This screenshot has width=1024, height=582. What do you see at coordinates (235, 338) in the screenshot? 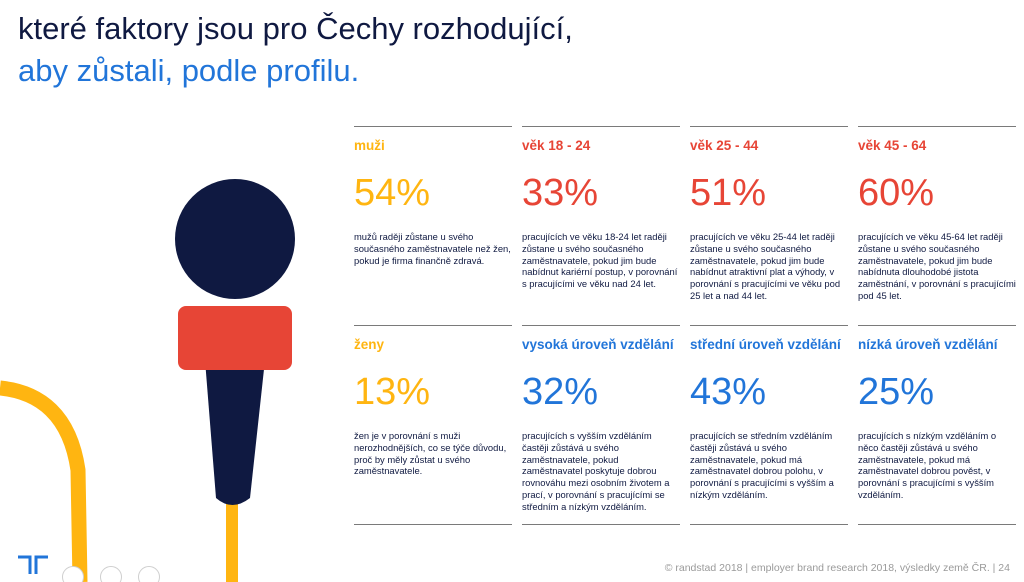
I see `mic-band` at bounding box center [235, 338].